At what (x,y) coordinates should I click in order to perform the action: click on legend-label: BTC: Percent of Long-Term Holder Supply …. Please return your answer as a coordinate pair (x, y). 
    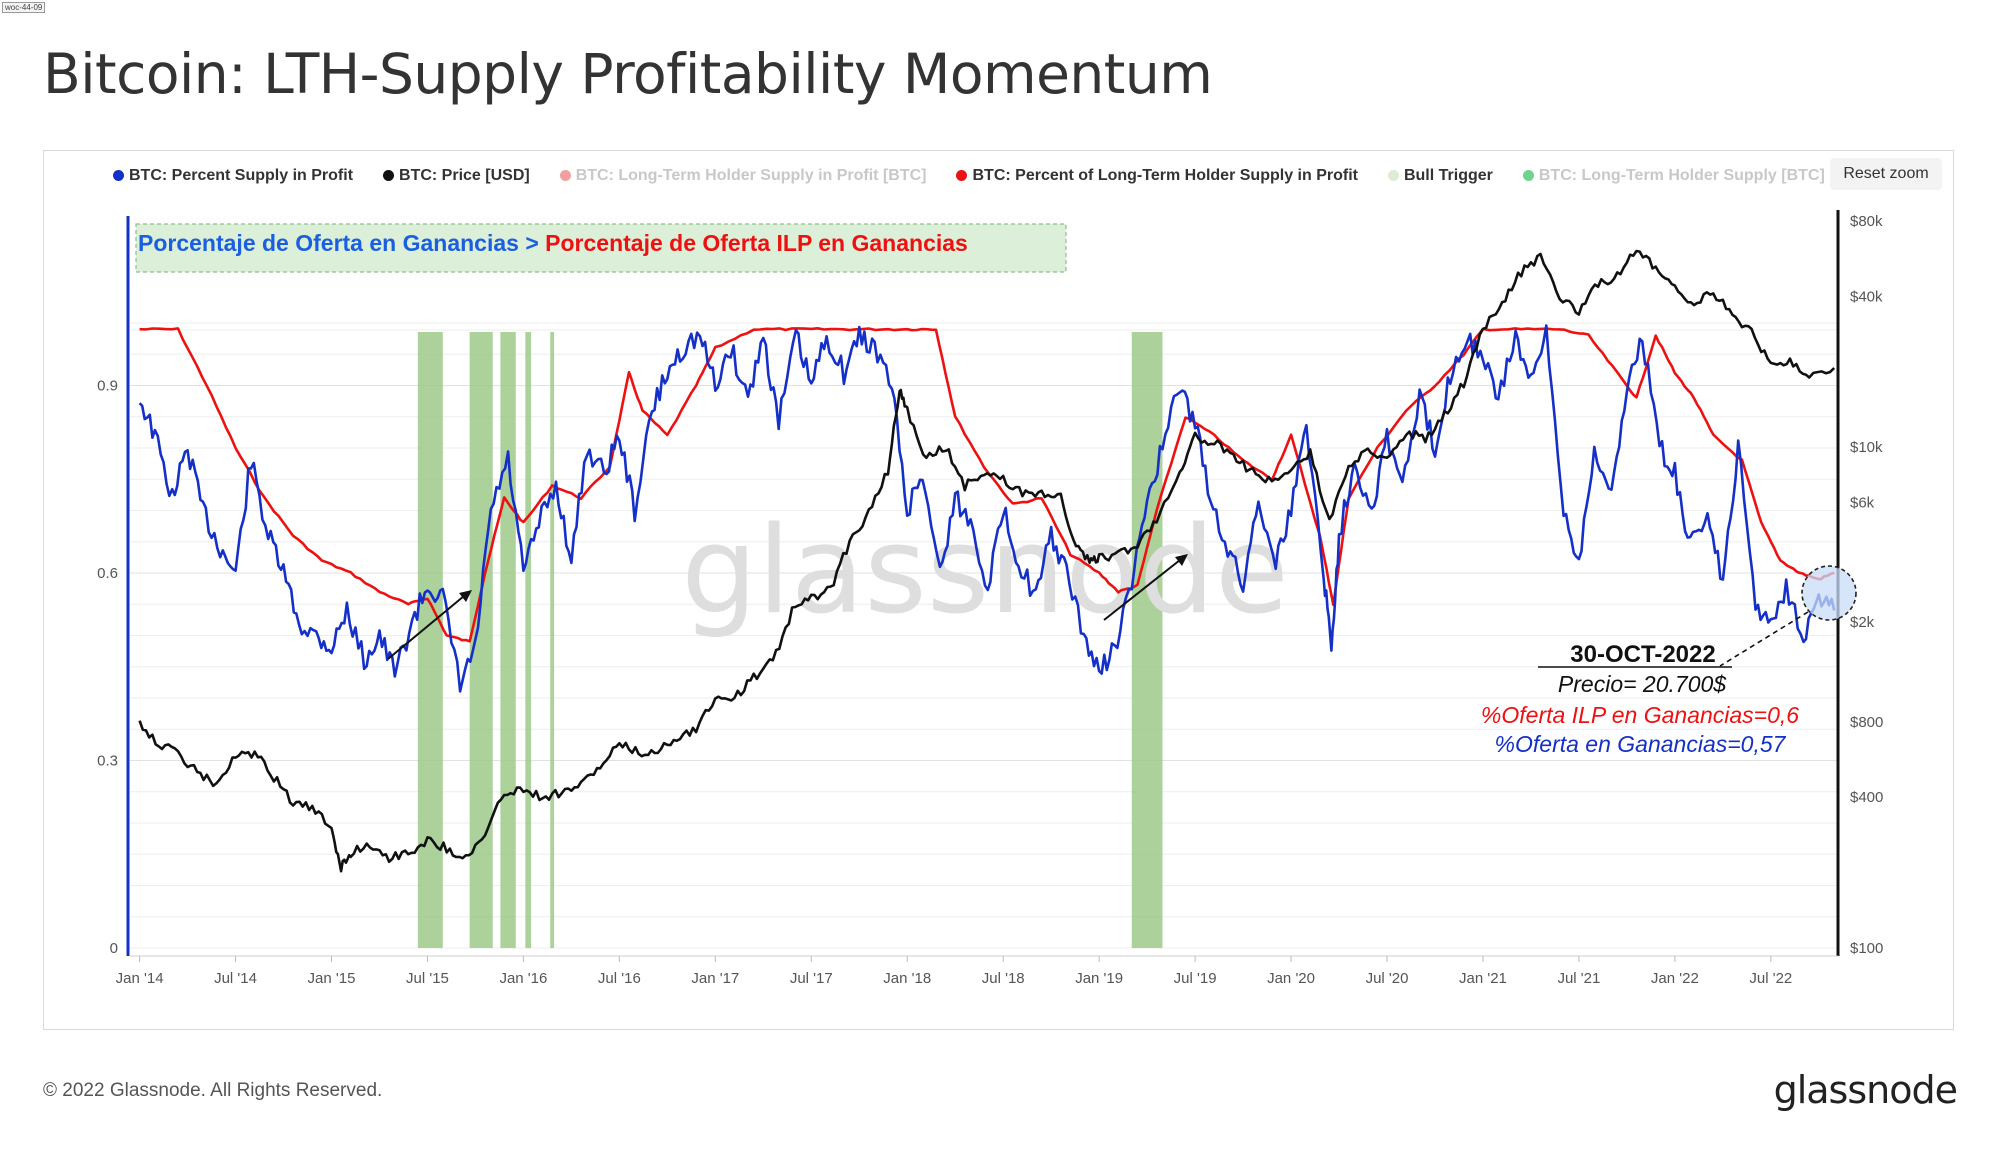
    Looking at the image, I should click on (1165, 175).